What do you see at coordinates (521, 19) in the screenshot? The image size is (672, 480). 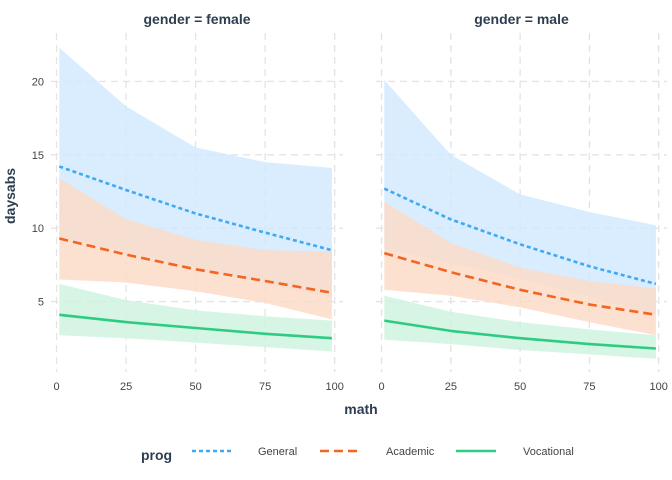 I see `facet-strip-label: gender = male` at bounding box center [521, 19].